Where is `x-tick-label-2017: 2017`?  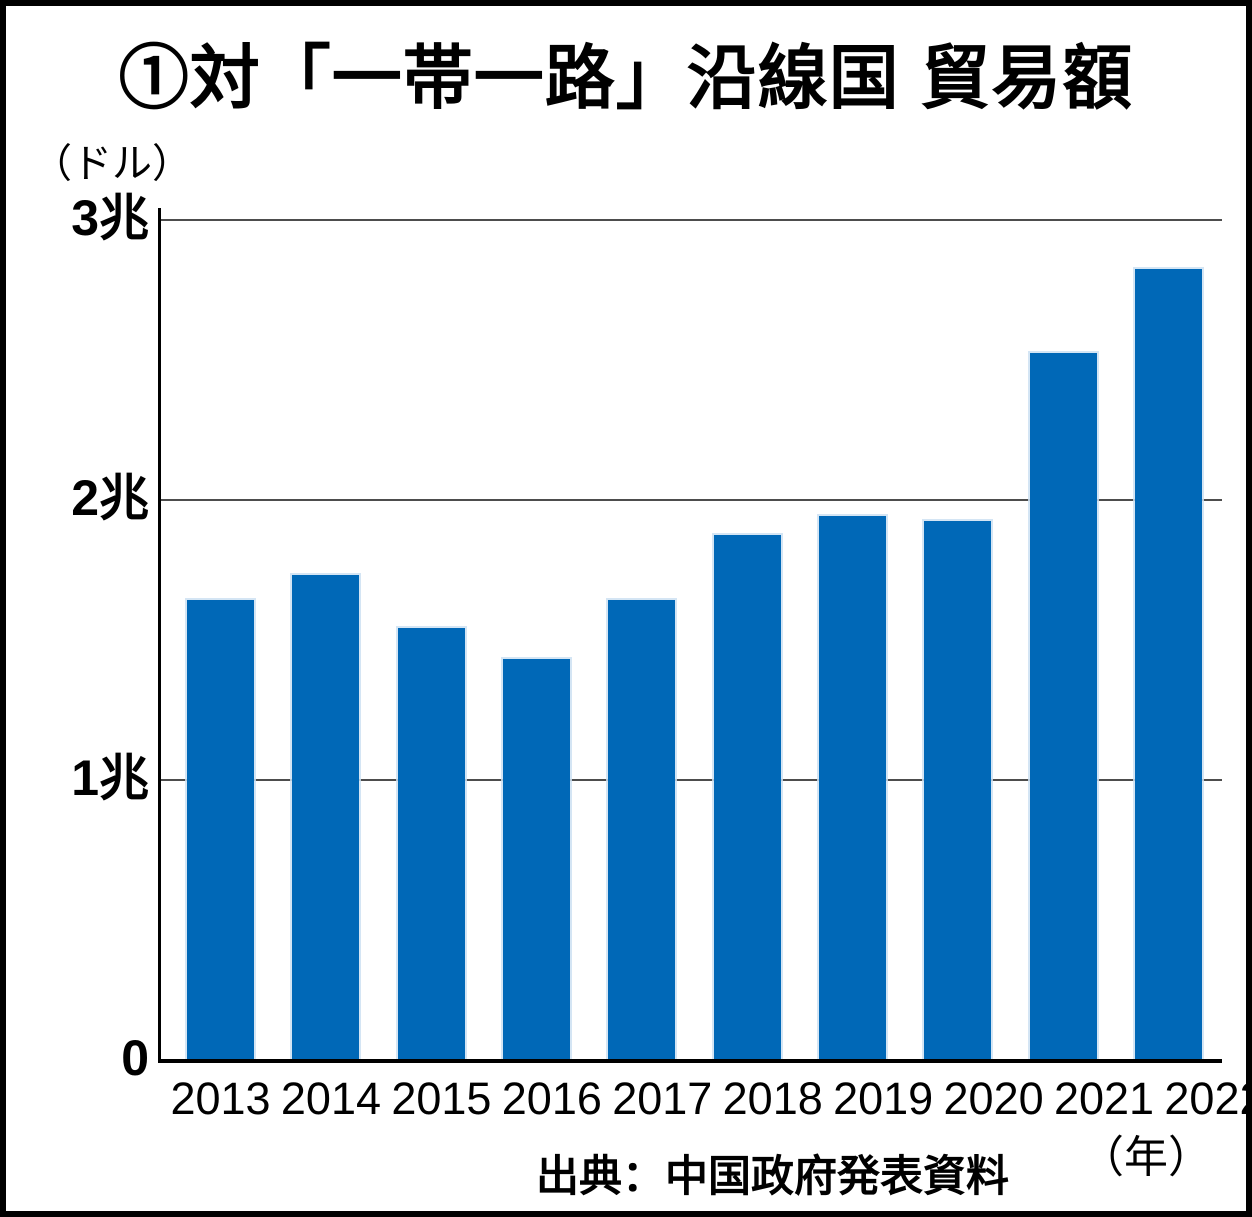 x-tick-label-2017: 2017 is located at coordinates (662, 1098).